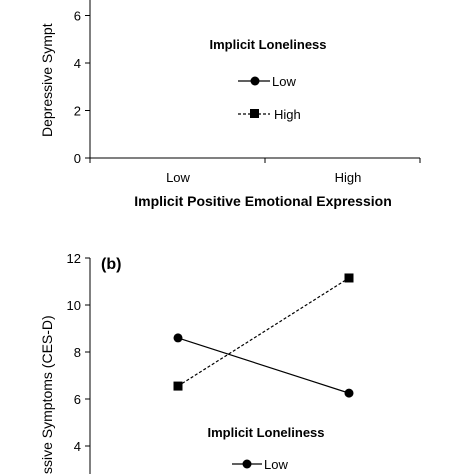 The image size is (474, 474). I want to click on y-tick-label: 8, so click(77, 352).